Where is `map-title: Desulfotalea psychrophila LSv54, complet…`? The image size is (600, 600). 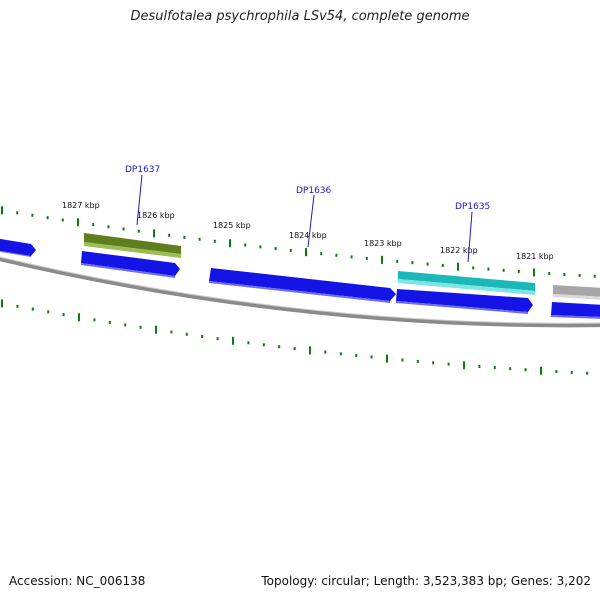 map-title: Desulfotalea psychrophila LSv54, complet… is located at coordinates (300, 16).